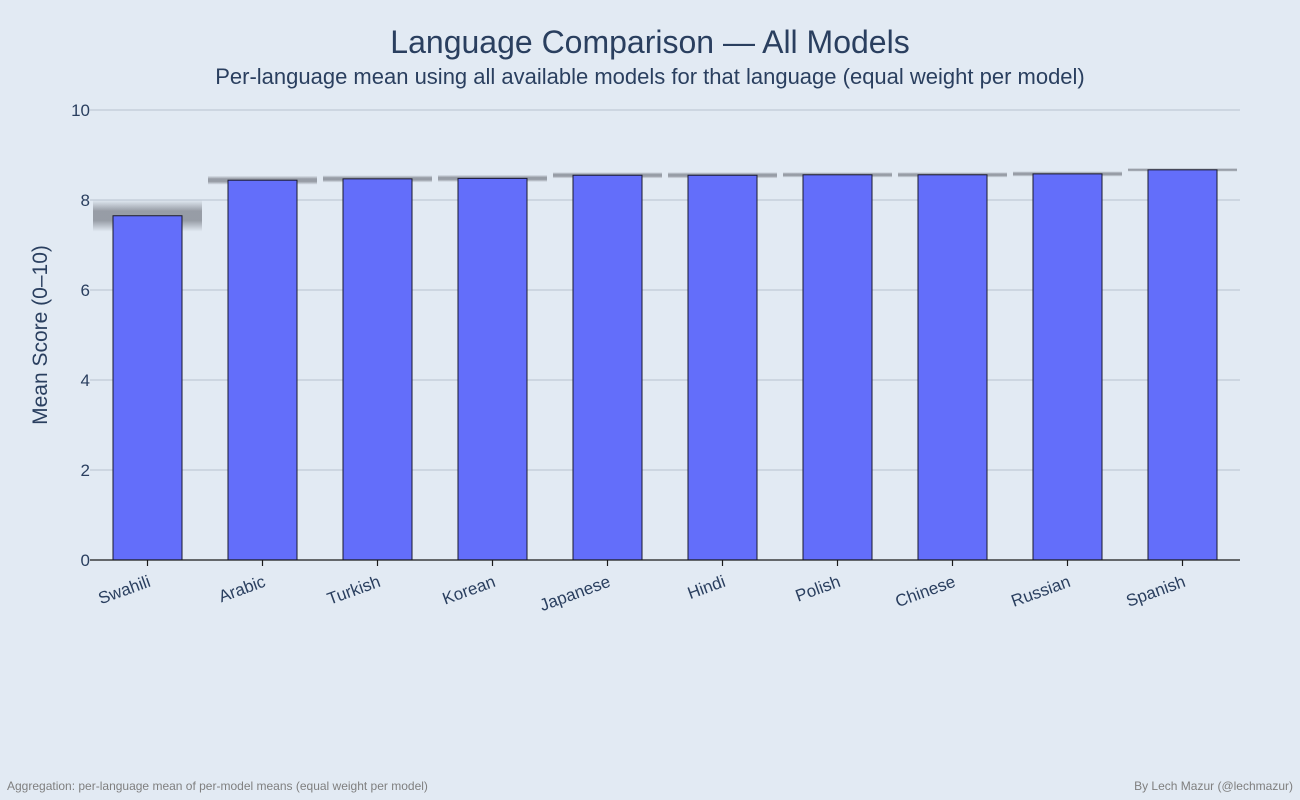  What do you see at coordinates (607, 367) in the screenshot?
I see `bar-japanese` at bounding box center [607, 367].